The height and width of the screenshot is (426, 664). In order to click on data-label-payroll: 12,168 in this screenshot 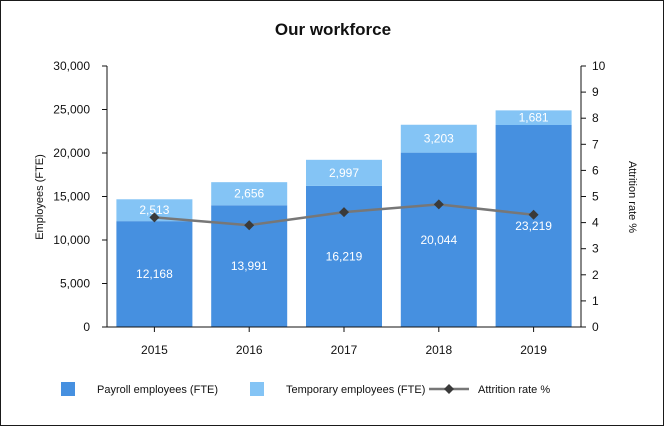, I will do `click(154, 274)`.